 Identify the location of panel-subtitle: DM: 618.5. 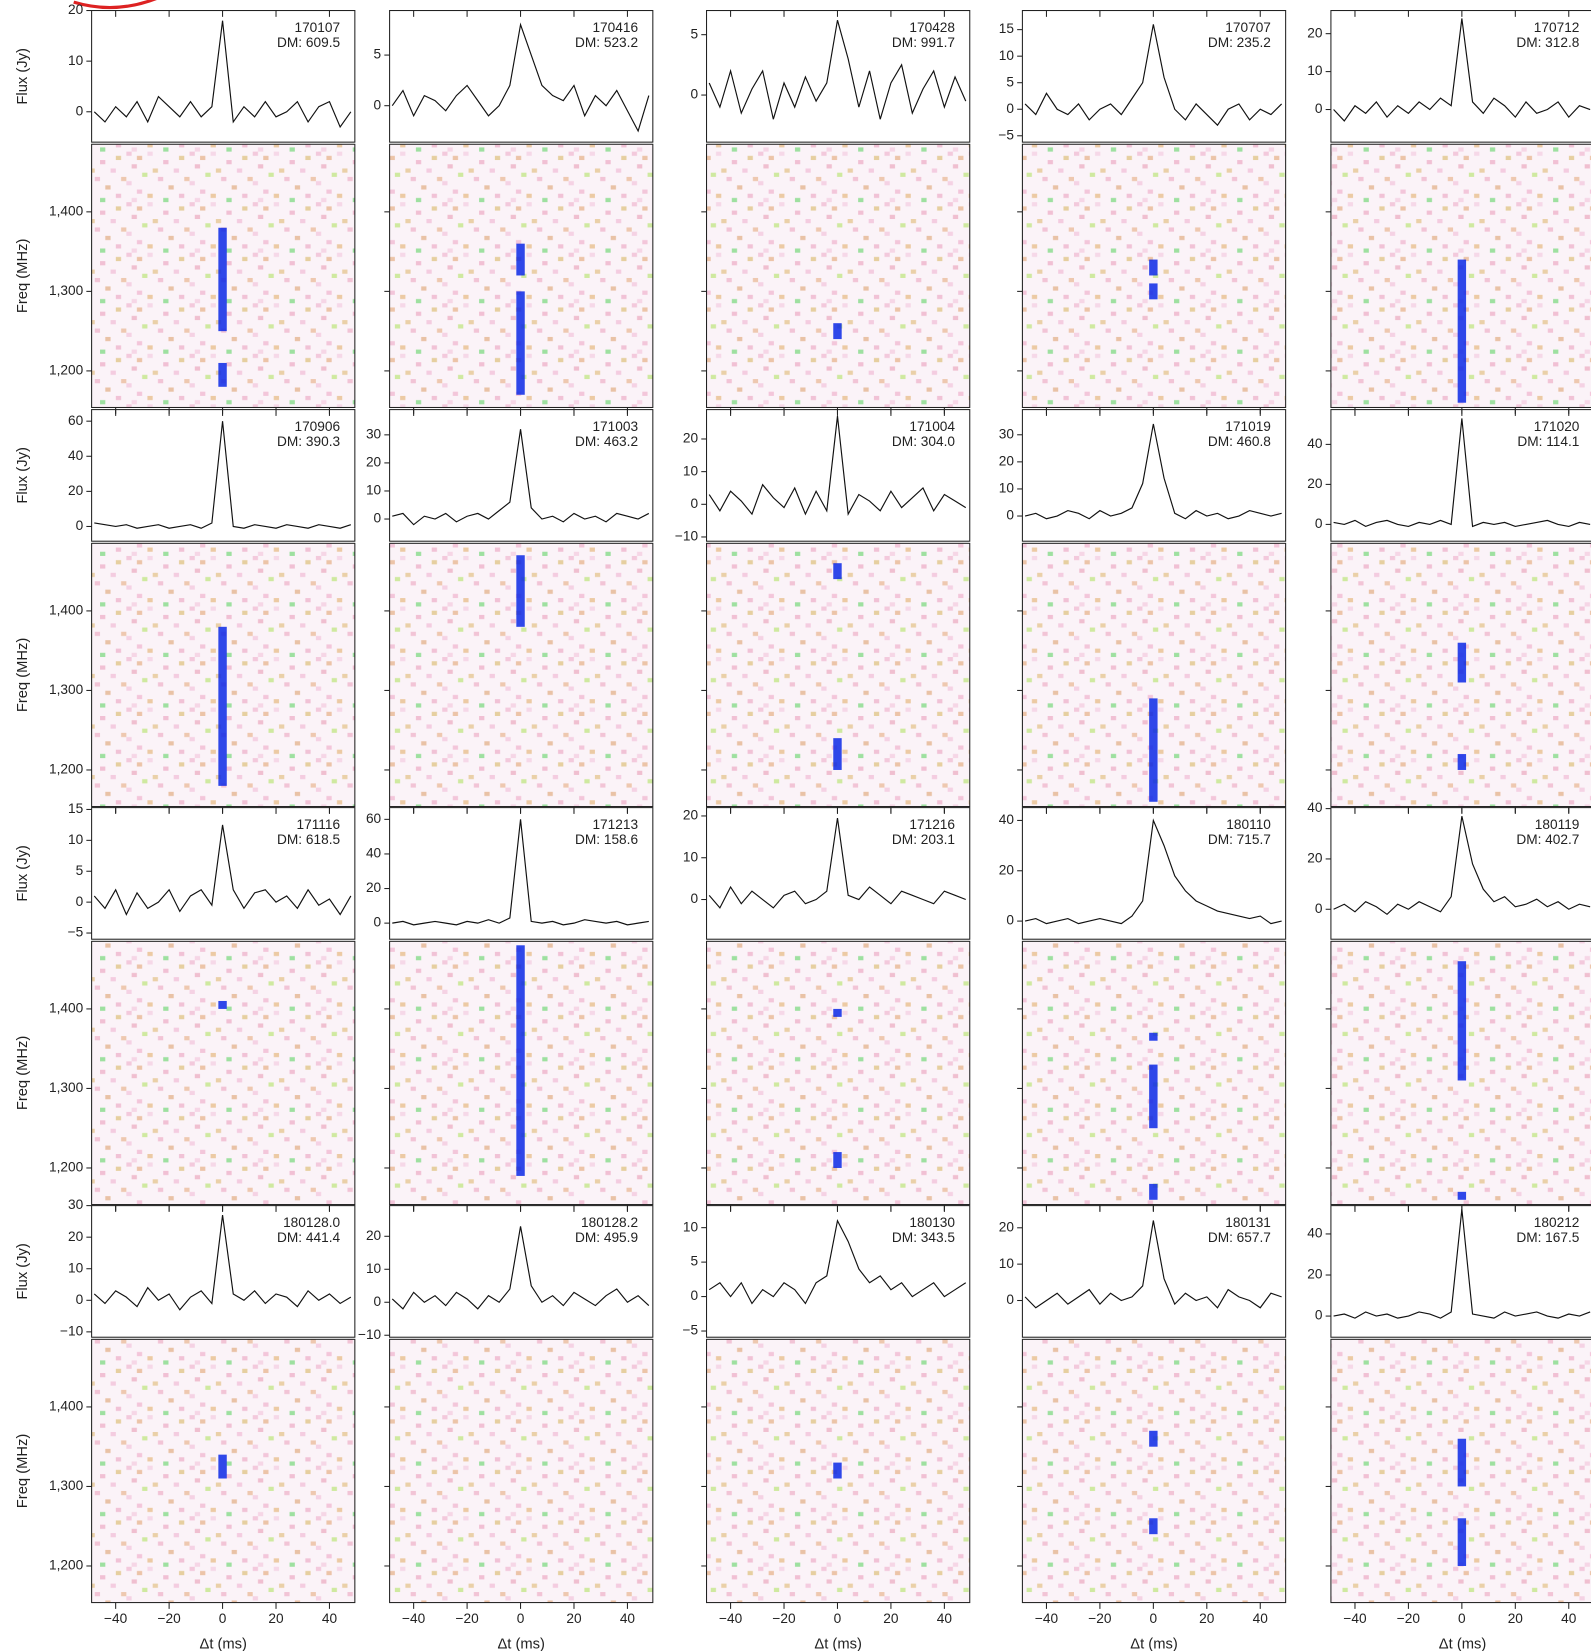
(308, 839).